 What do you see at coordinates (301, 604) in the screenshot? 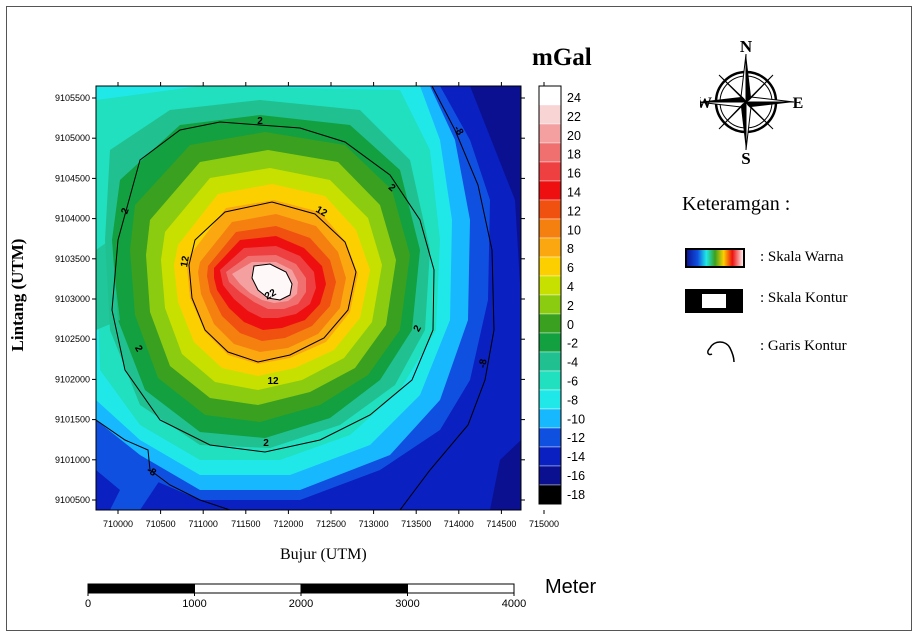
I see `scale-bar-tick-label: 2000` at bounding box center [301, 604].